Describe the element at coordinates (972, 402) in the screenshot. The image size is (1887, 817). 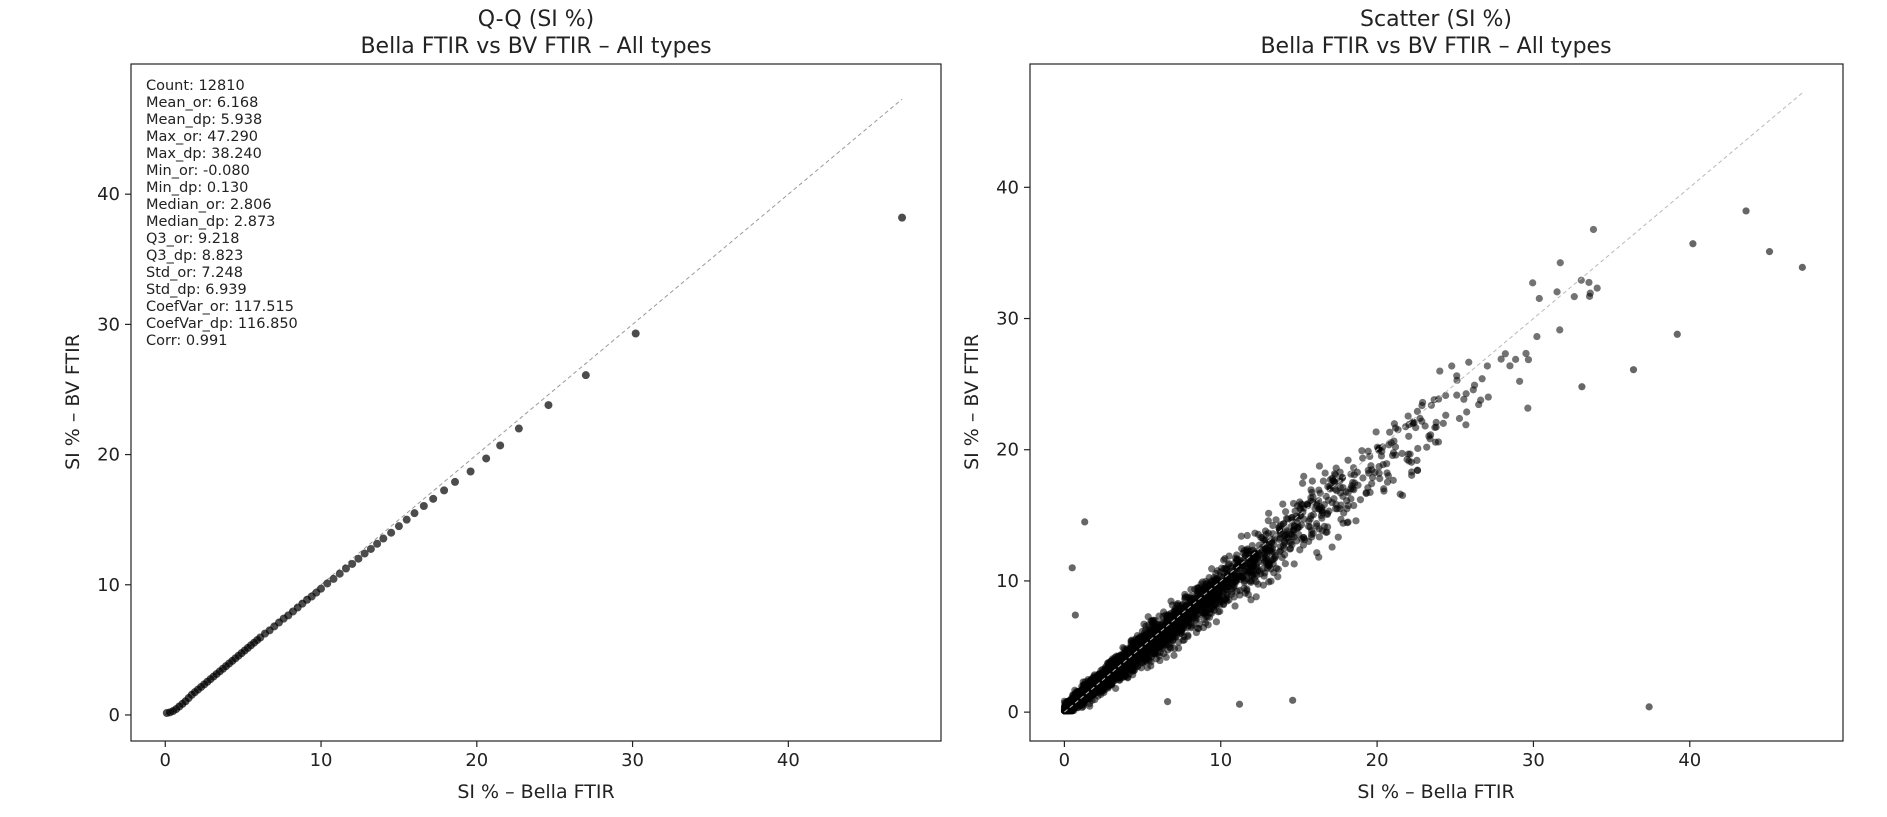
I see `scatter-y-axis-label: SI % – BV FTIR` at that location.